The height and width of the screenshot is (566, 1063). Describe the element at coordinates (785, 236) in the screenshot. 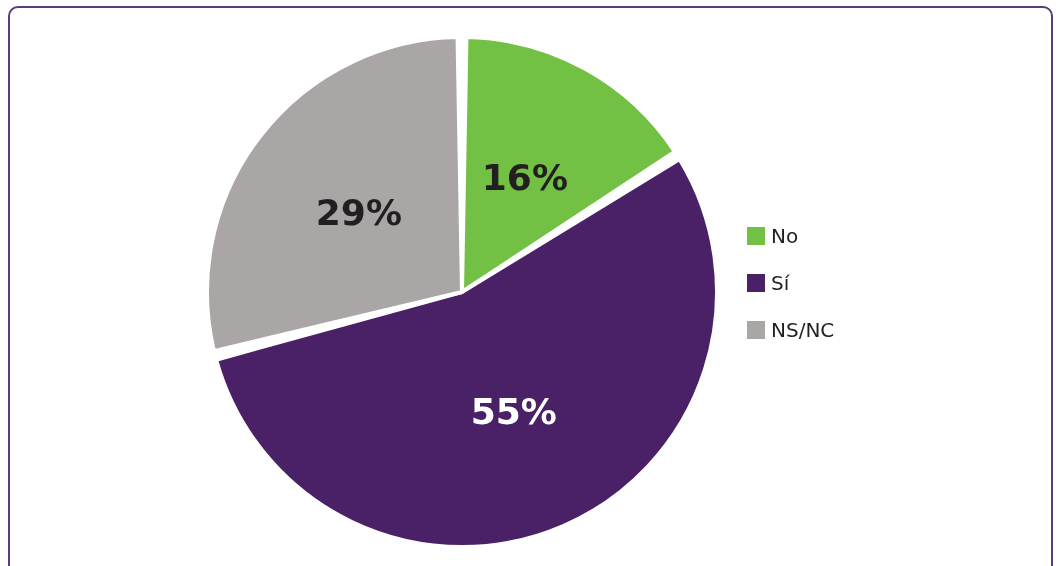

I see `legend-label: No` at that location.